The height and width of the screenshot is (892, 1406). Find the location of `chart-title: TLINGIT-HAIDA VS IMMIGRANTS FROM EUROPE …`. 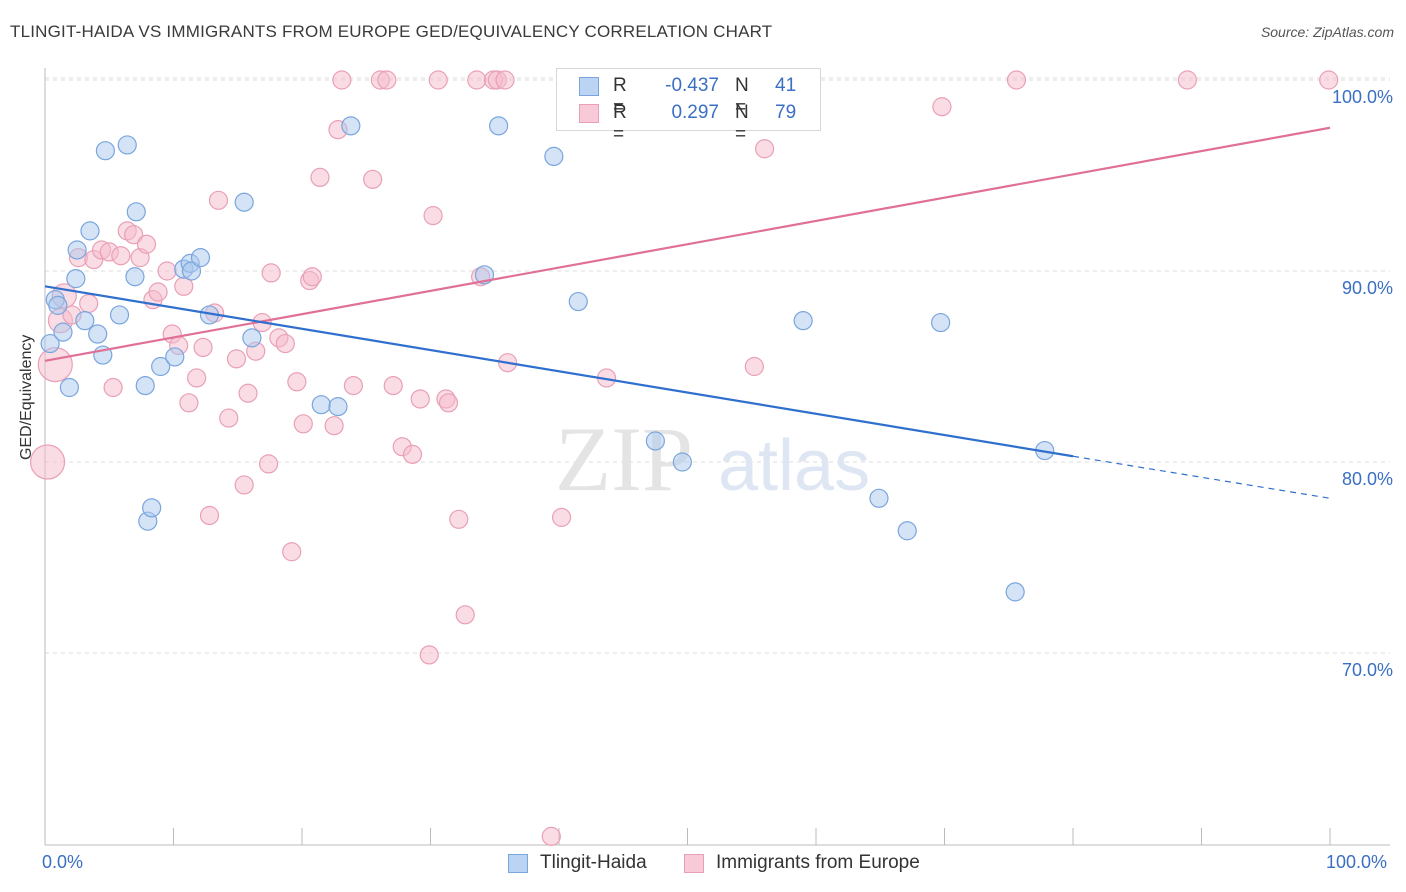

chart-title: TLINGIT-HAIDA VS IMMIGRANTS FROM EUROPE … is located at coordinates (391, 31).